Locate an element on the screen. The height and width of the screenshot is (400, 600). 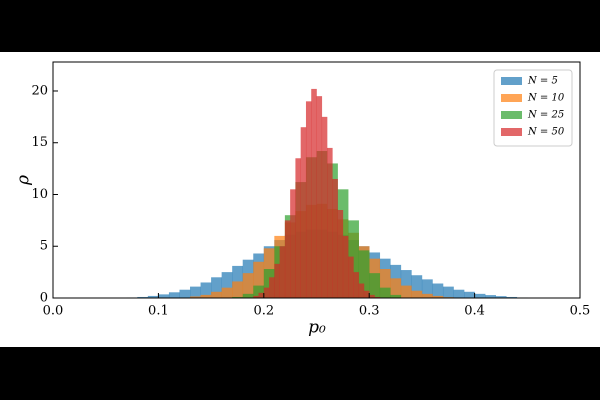
y-tick-label: 20 is located at coordinates (39, 90).